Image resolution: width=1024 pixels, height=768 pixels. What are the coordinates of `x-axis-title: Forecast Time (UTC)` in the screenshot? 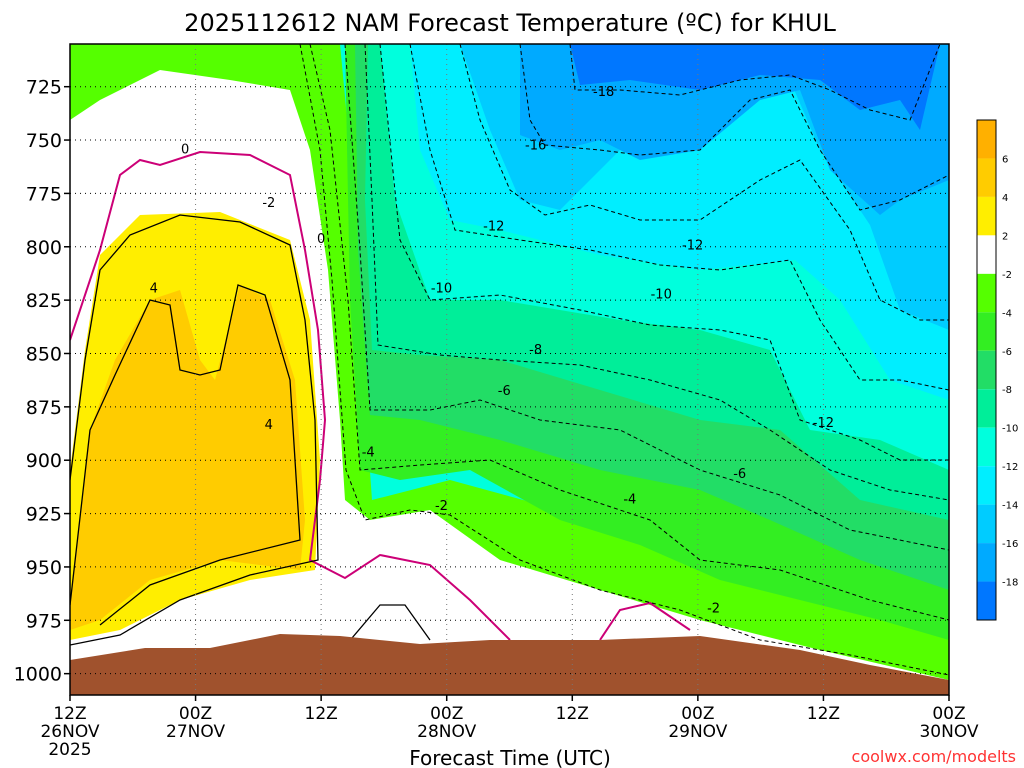 It's located at (510, 757).